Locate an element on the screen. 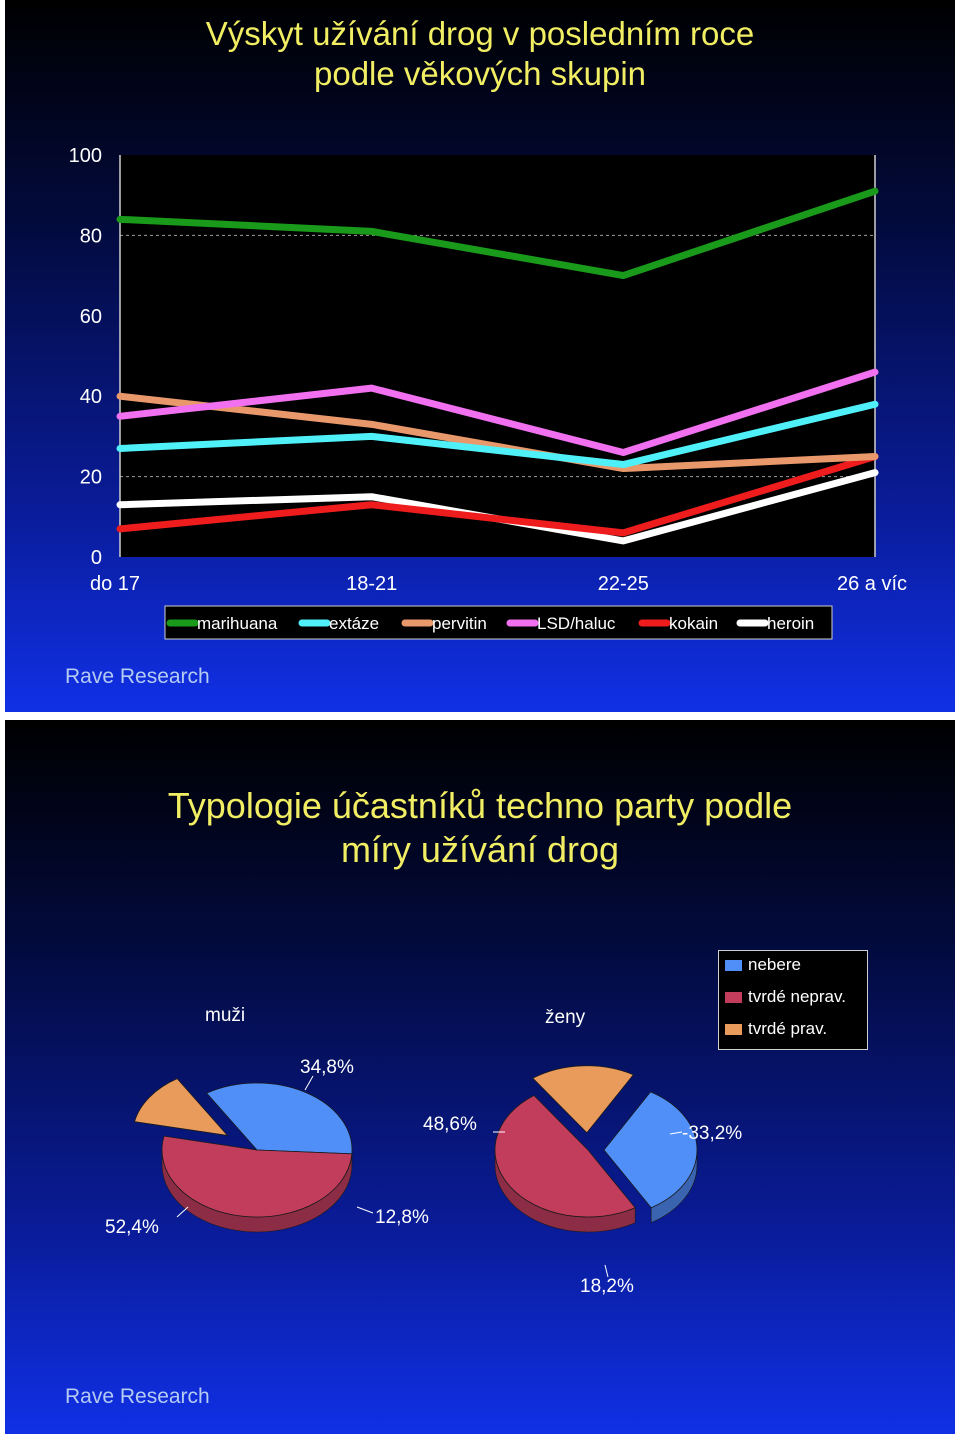 This screenshot has height=1438, width=960. series-line-kokain is located at coordinates (497, 495).